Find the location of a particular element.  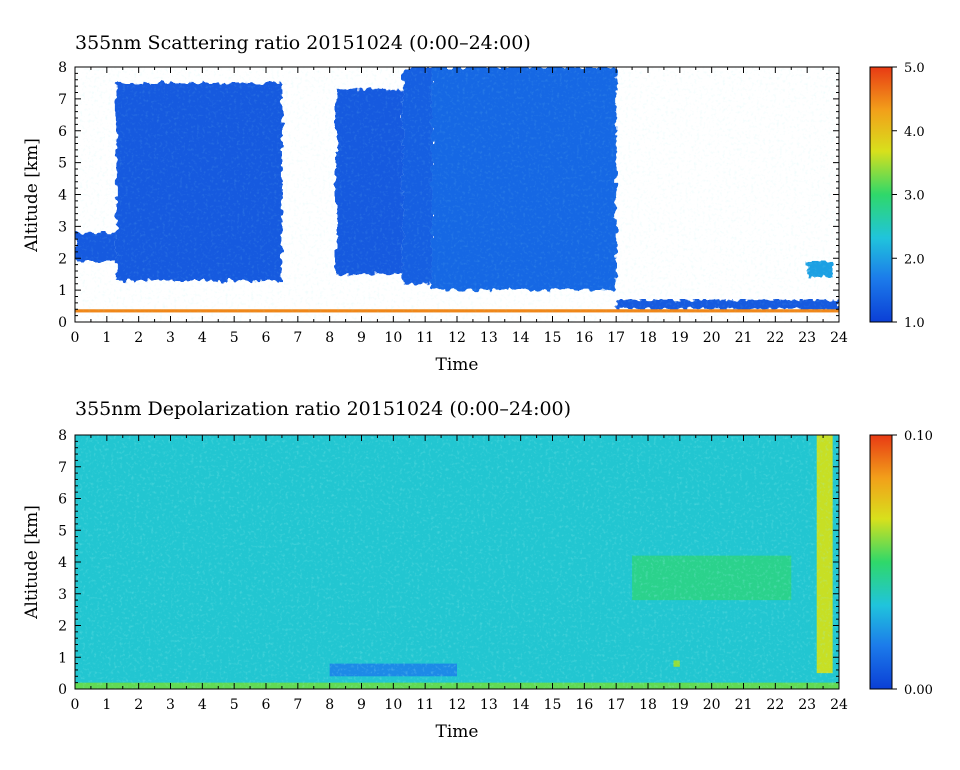

scattering-ratio-xtick-label: 23 is located at coordinates (807, 338).